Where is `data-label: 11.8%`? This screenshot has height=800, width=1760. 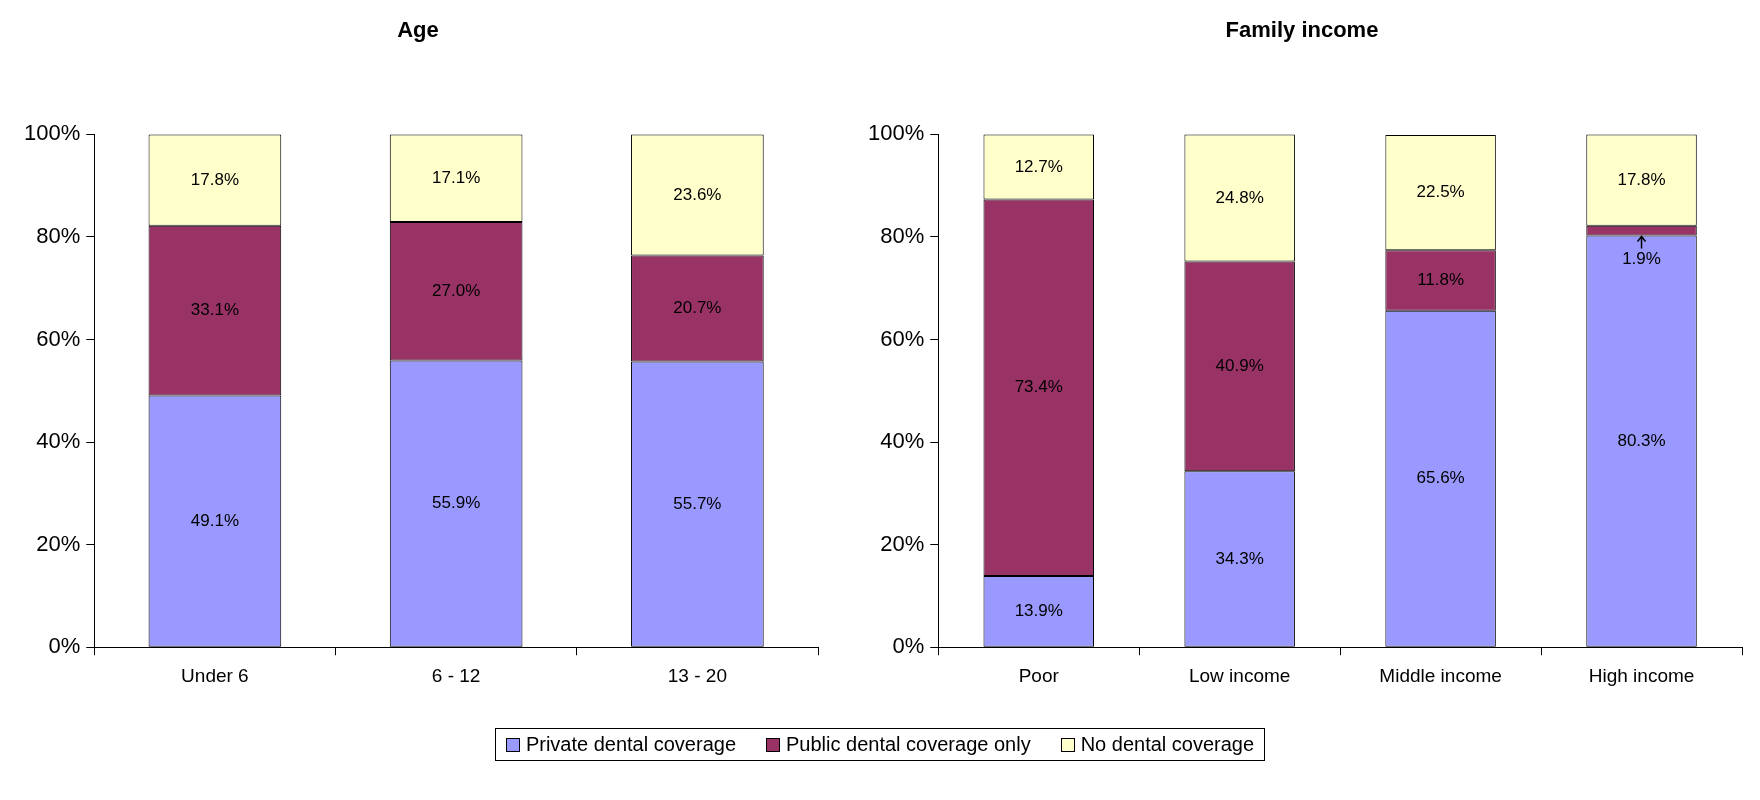
data-label: 11.8% is located at coordinates (1441, 280).